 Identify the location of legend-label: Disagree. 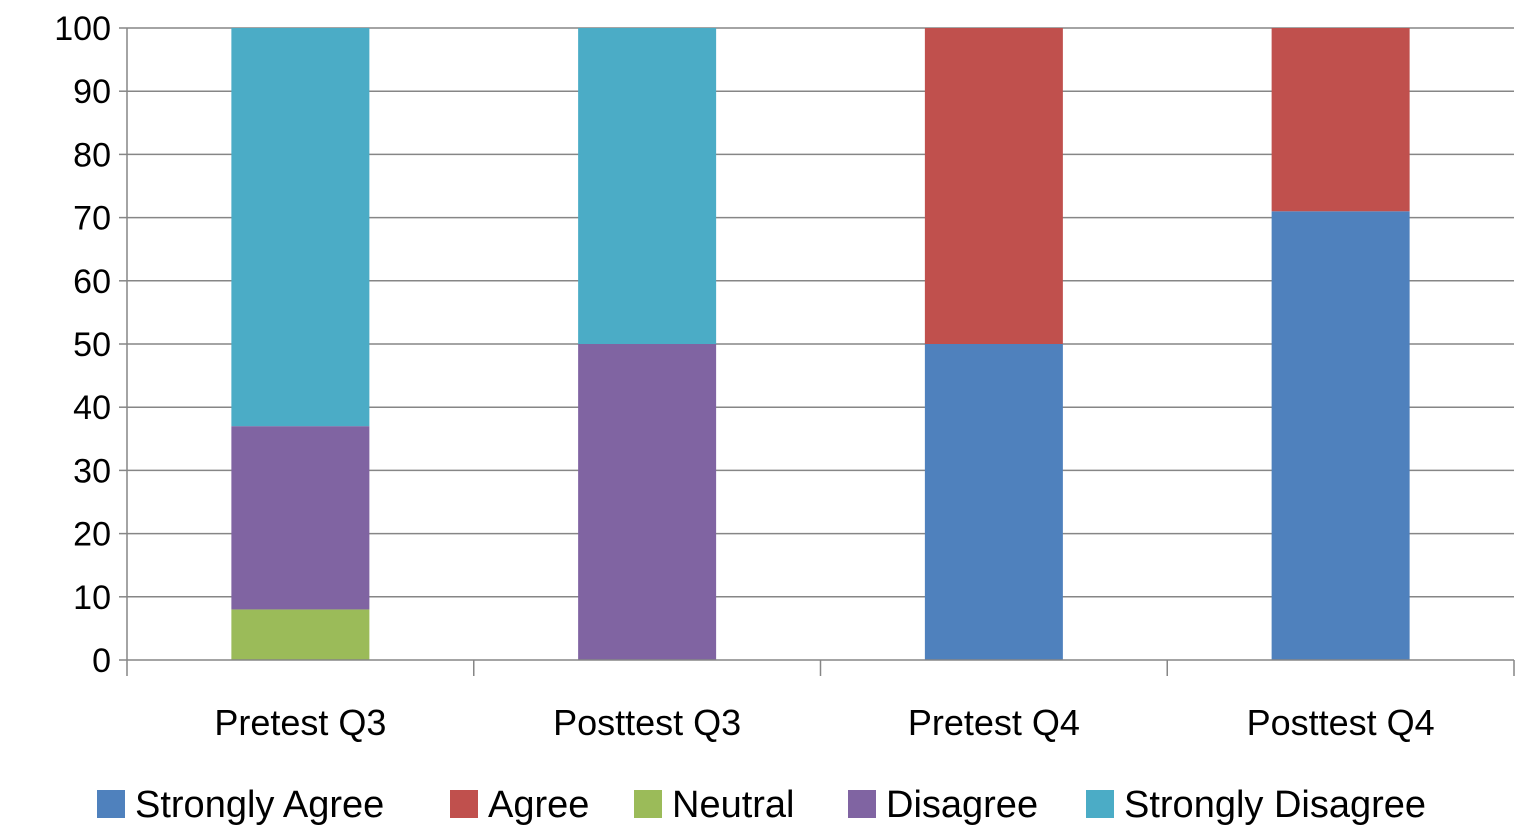
(962, 804).